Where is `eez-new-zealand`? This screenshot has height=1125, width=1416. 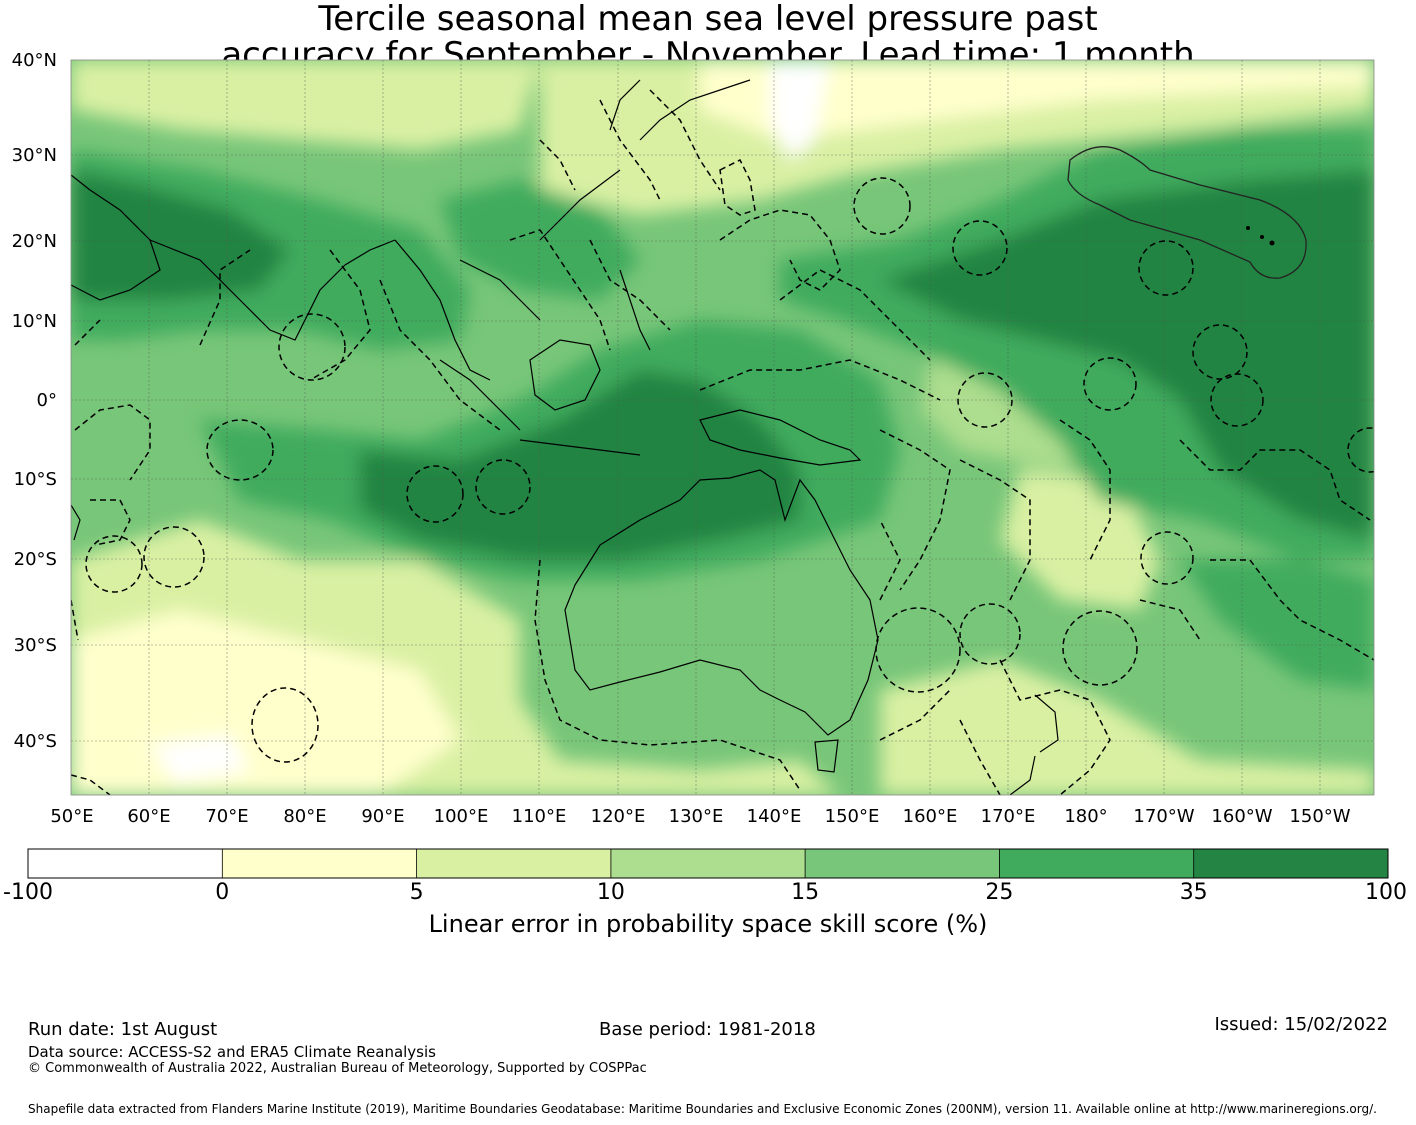 eez-new-zealand is located at coordinates (1035, 727).